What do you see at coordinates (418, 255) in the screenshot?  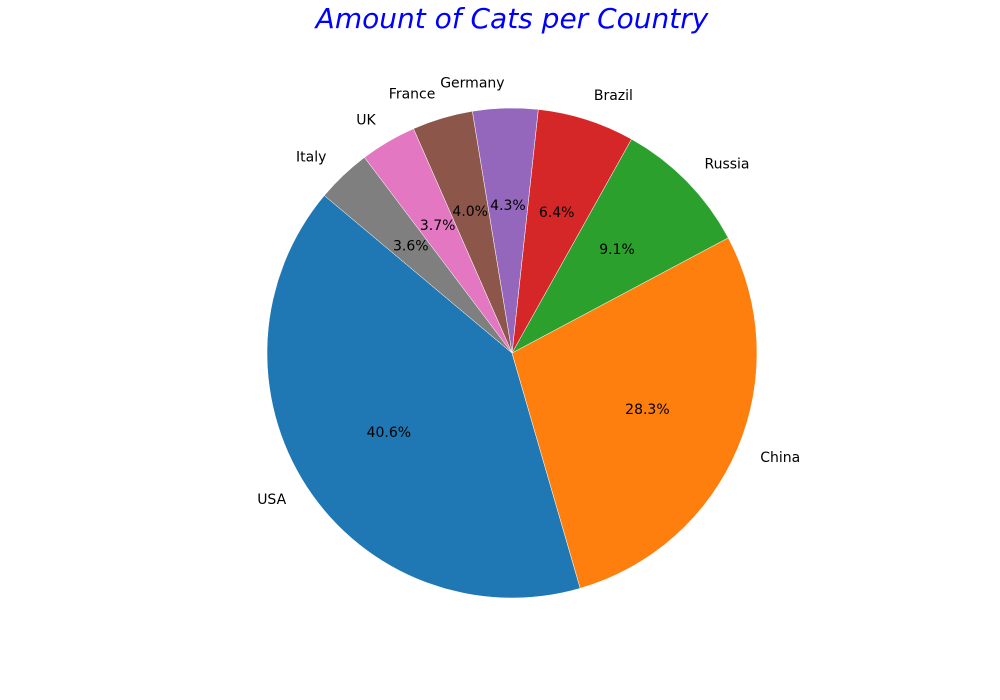 I see `pie-slice-italy` at bounding box center [418, 255].